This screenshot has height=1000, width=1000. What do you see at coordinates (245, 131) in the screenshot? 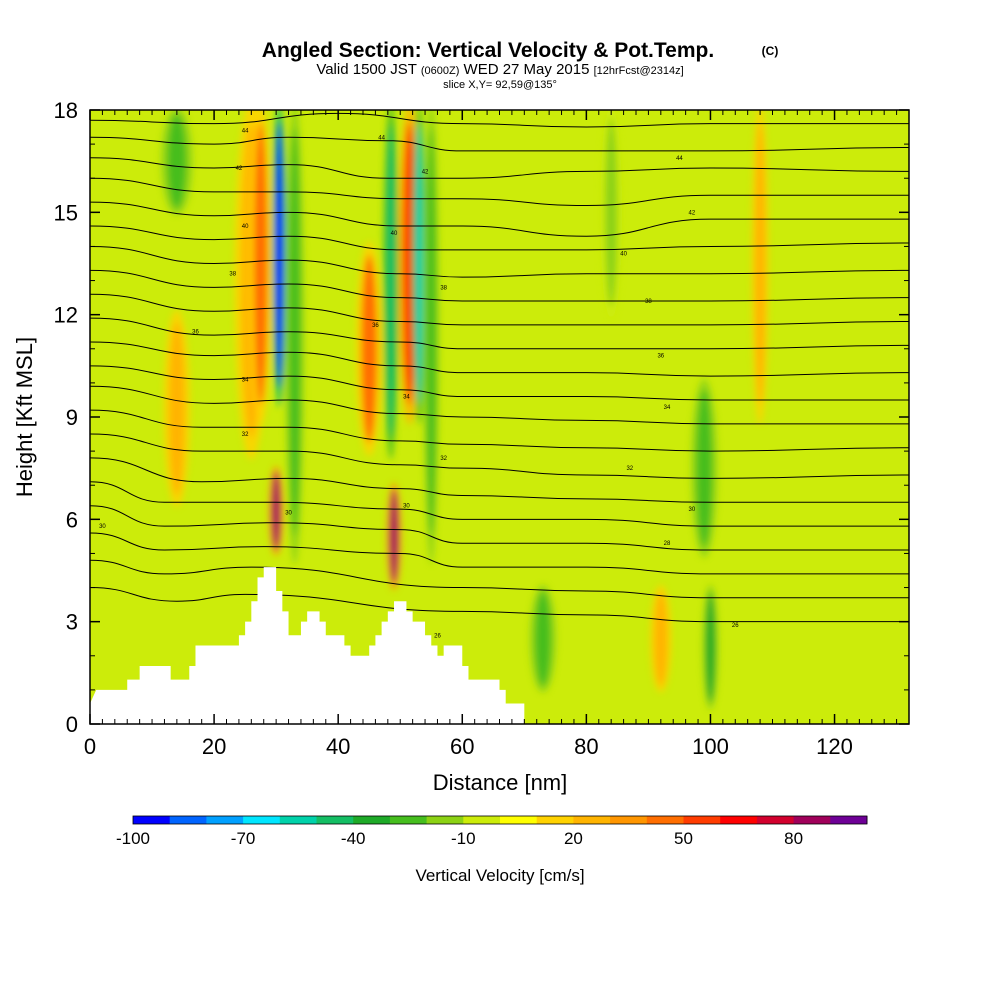
I see `contour-label: 44` at bounding box center [245, 131].